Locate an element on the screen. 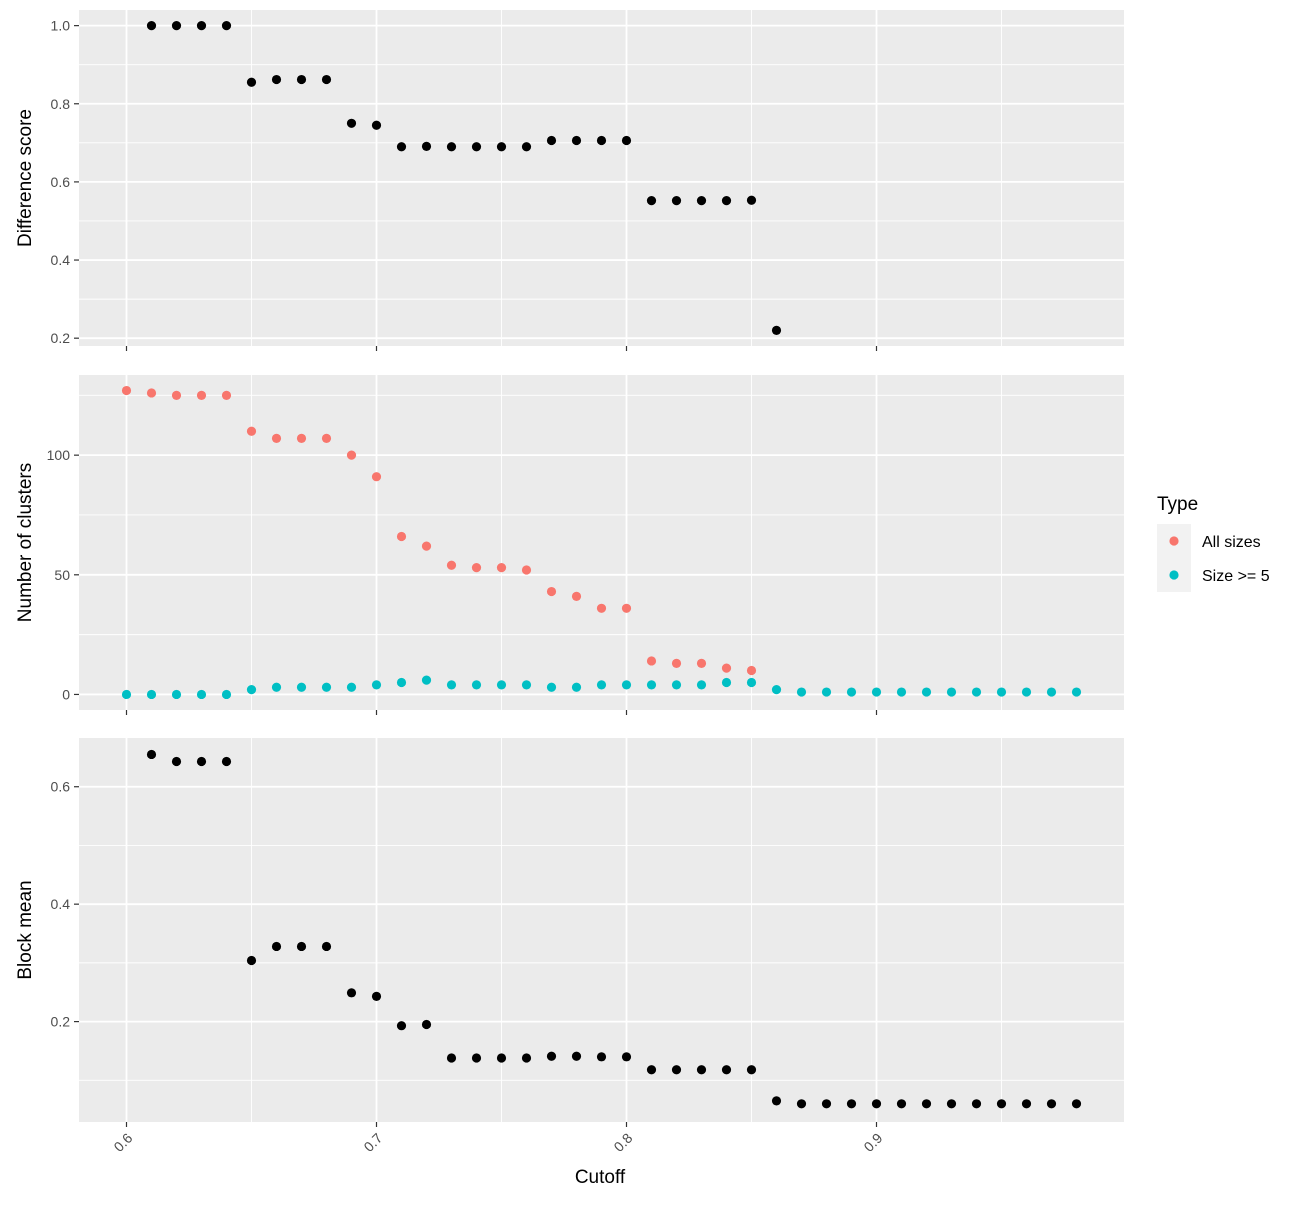 This screenshot has height=1205, width=1300. y-axis-title: Number of clusters is located at coordinates (25, 542).